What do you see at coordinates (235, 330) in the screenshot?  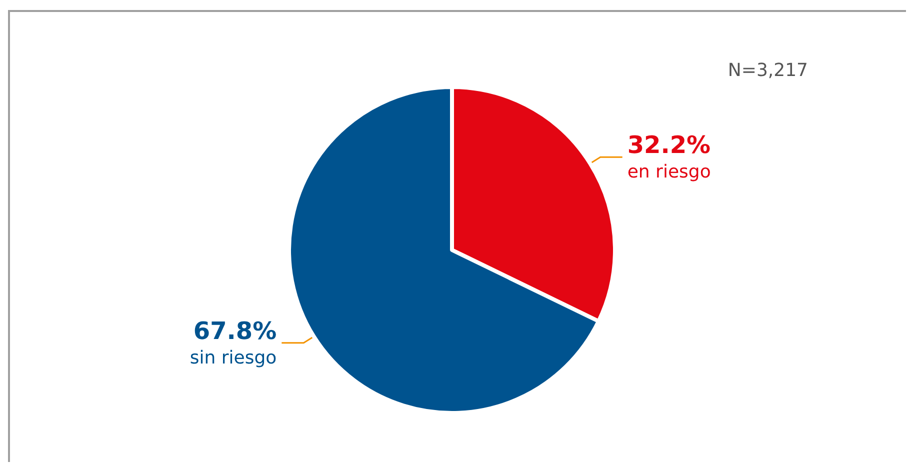 I see `data-label: 67.8%` at bounding box center [235, 330].